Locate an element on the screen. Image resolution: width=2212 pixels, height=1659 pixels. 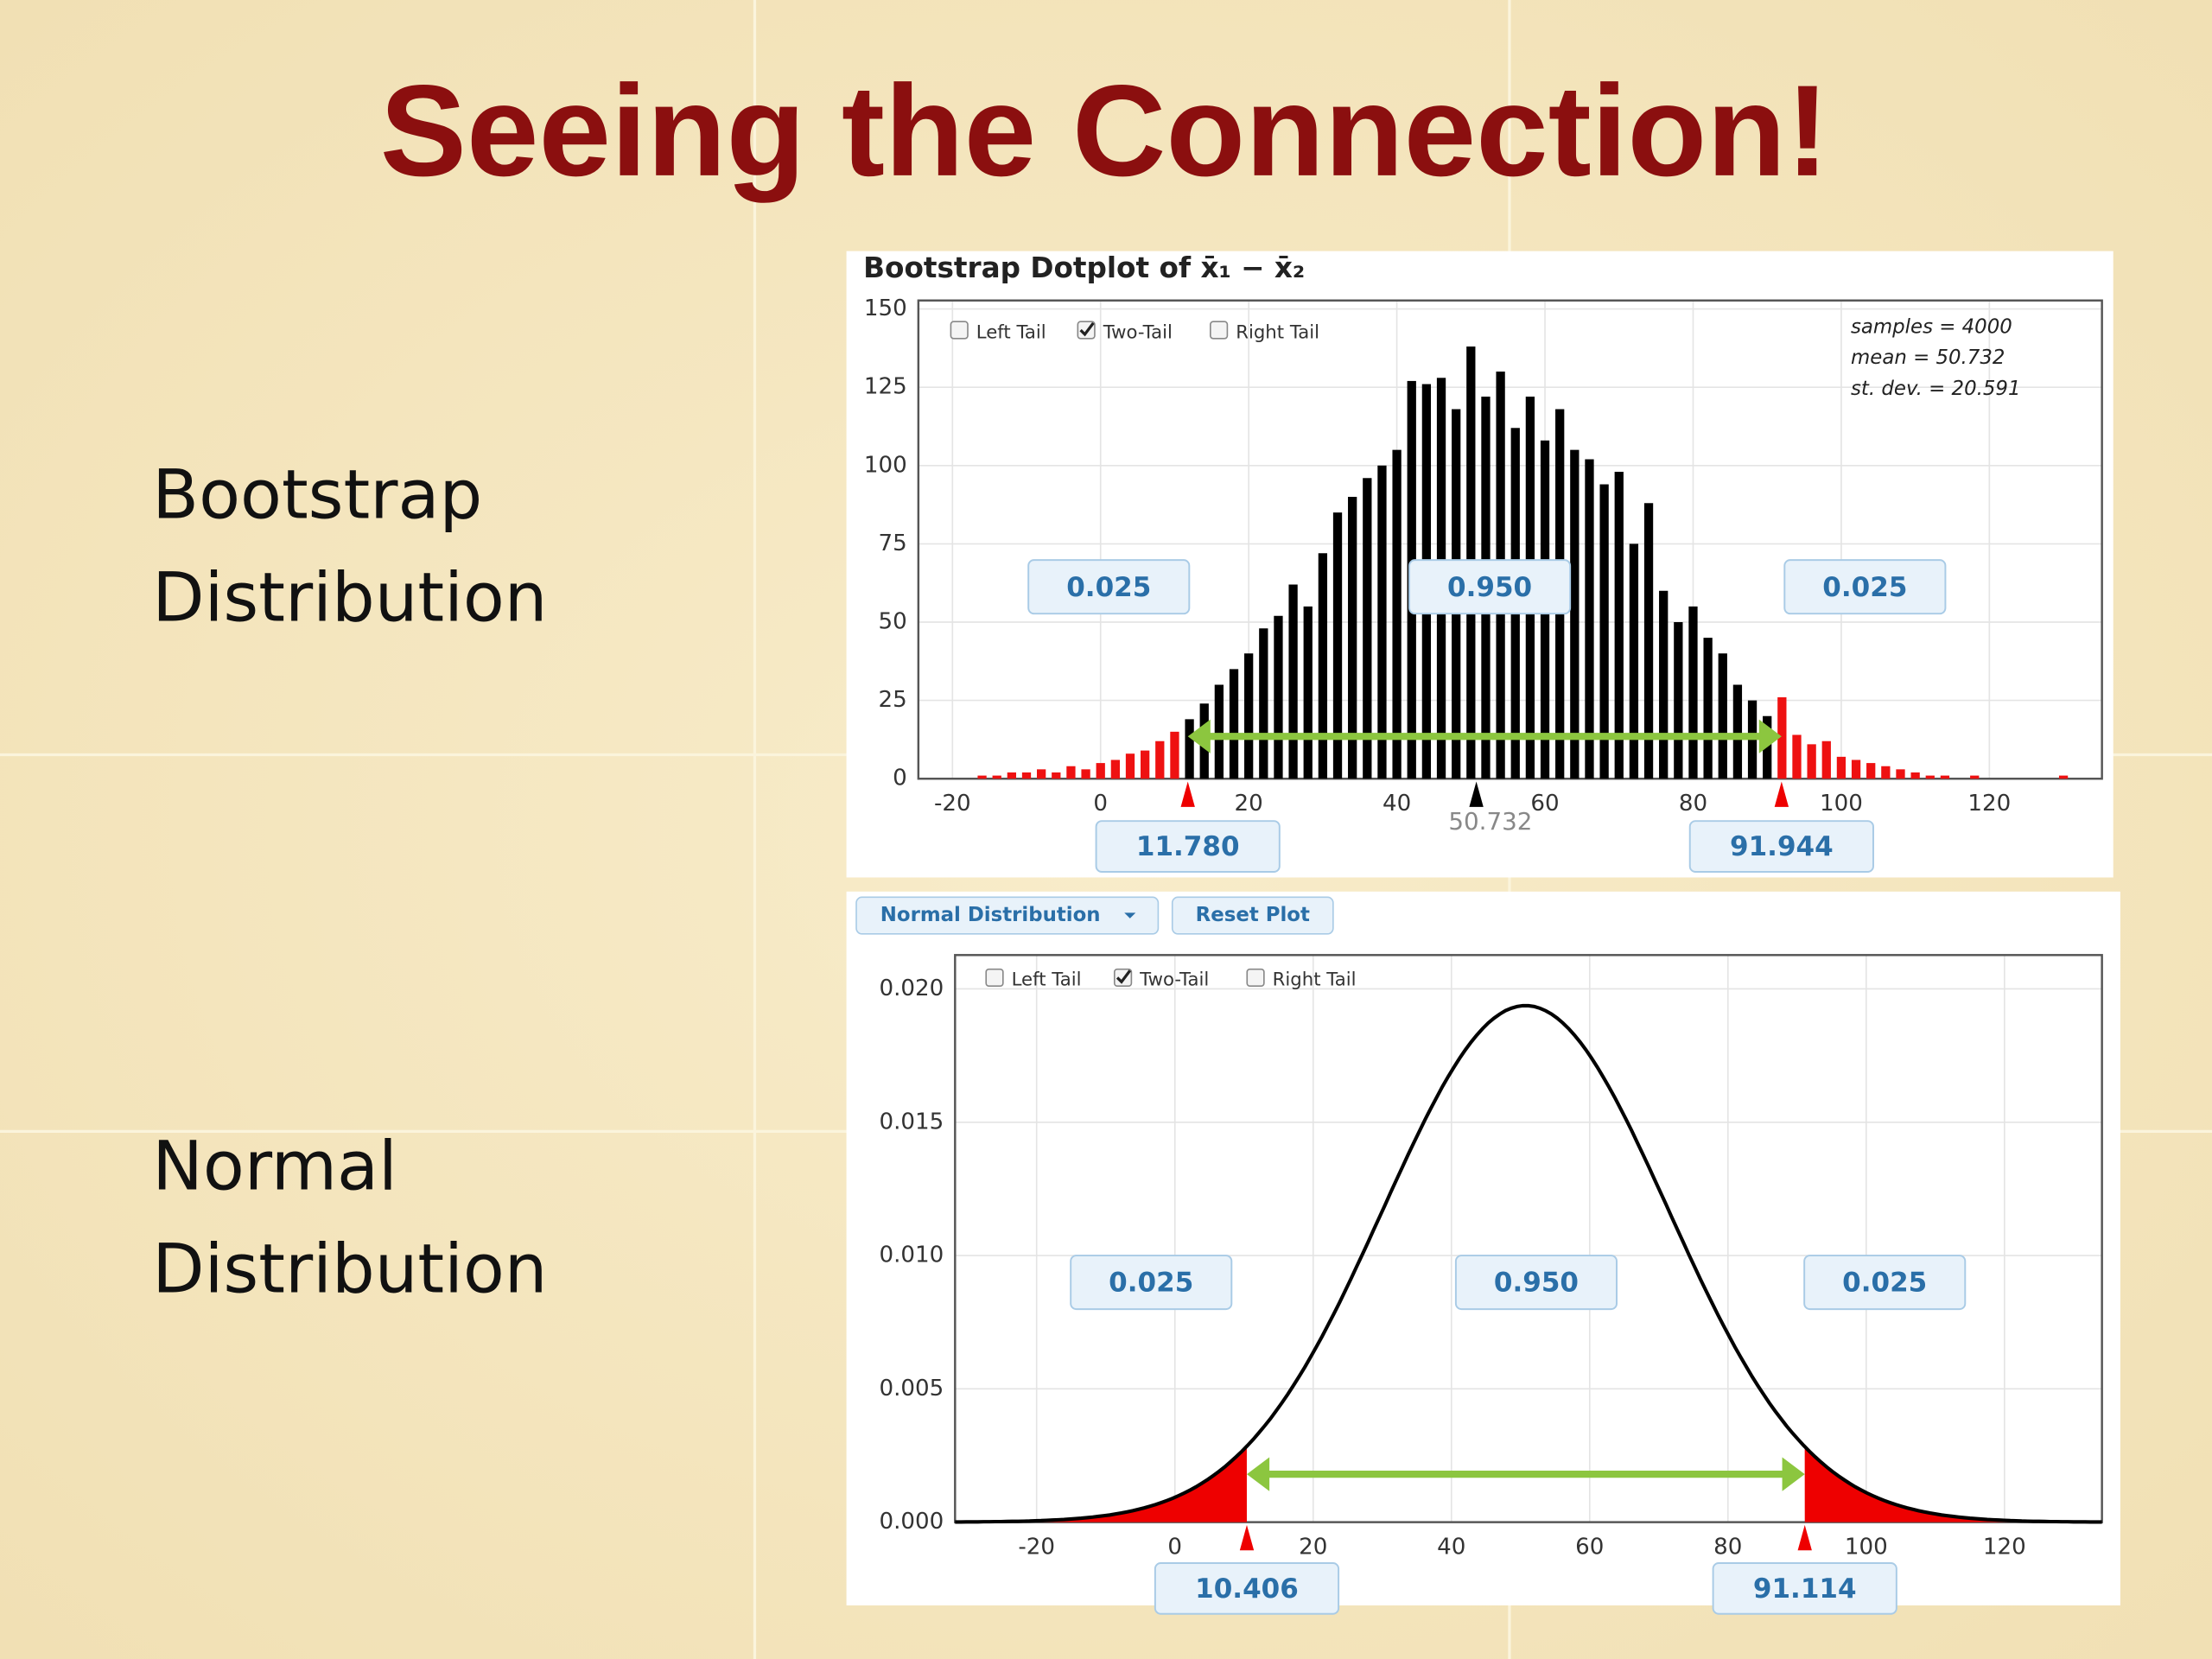
tail-area is located at coordinates (1953, 1484).